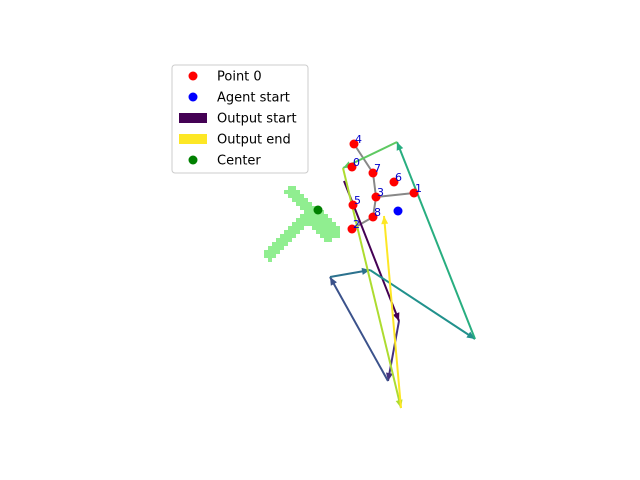 The height and width of the screenshot is (480, 640). What do you see at coordinates (367, 183) in the screenshot?
I see `point-layer: 0 1 2 3 4 5 6 7 8` at bounding box center [367, 183].